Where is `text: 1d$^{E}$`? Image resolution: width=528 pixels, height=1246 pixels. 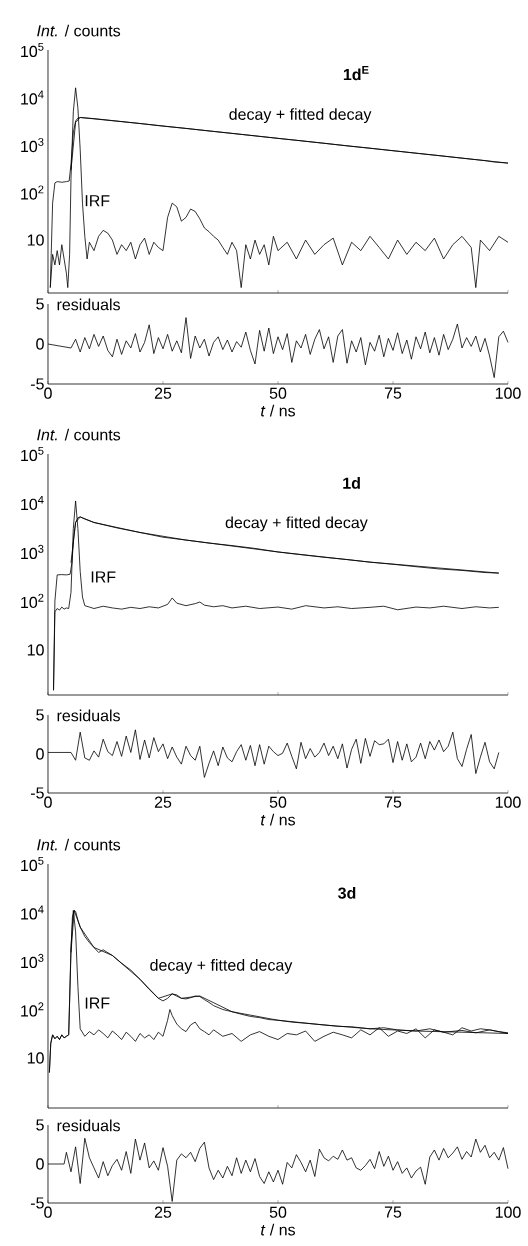 text: 1d$^{E}$ is located at coordinates (356, 73).